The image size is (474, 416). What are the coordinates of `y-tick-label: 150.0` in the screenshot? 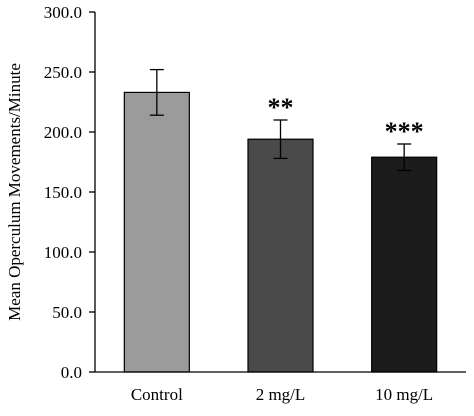 It's located at (63, 192).